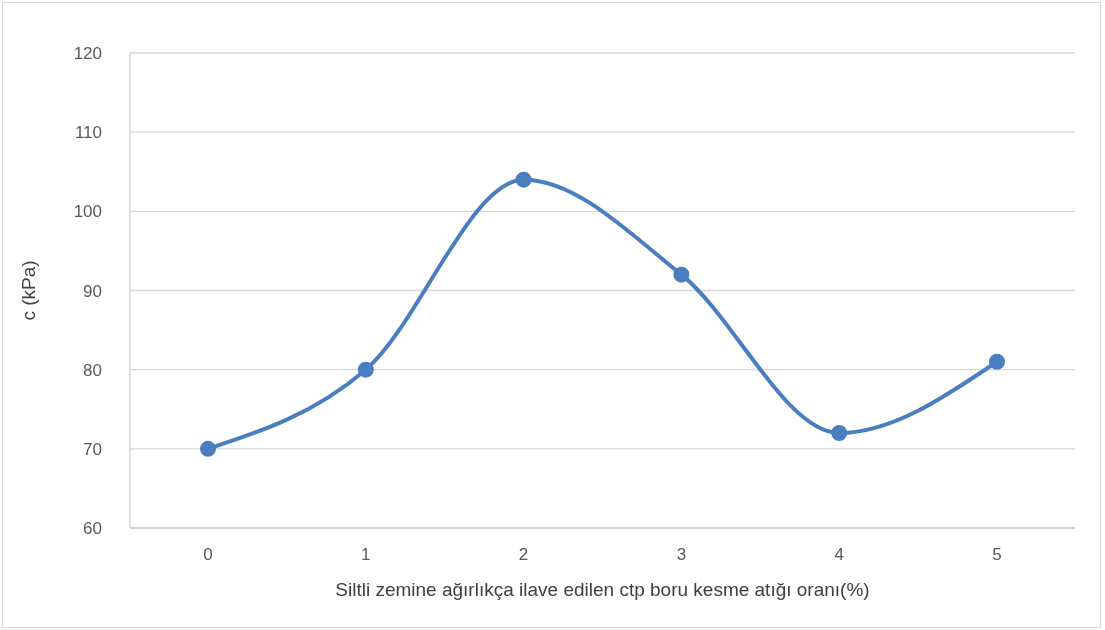  What do you see at coordinates (92, 449) in the screenshot?
I see `y-tick-label: 70` at bounding box center [92, 449].